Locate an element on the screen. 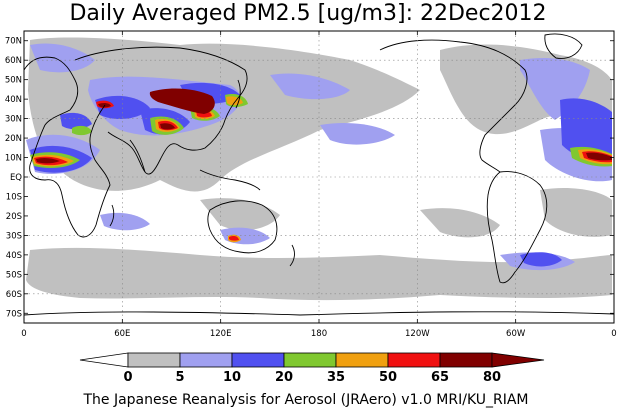 This screenshot has width=617, height=410. lat-tick-label: 70S is located at coordinates (14, 314).